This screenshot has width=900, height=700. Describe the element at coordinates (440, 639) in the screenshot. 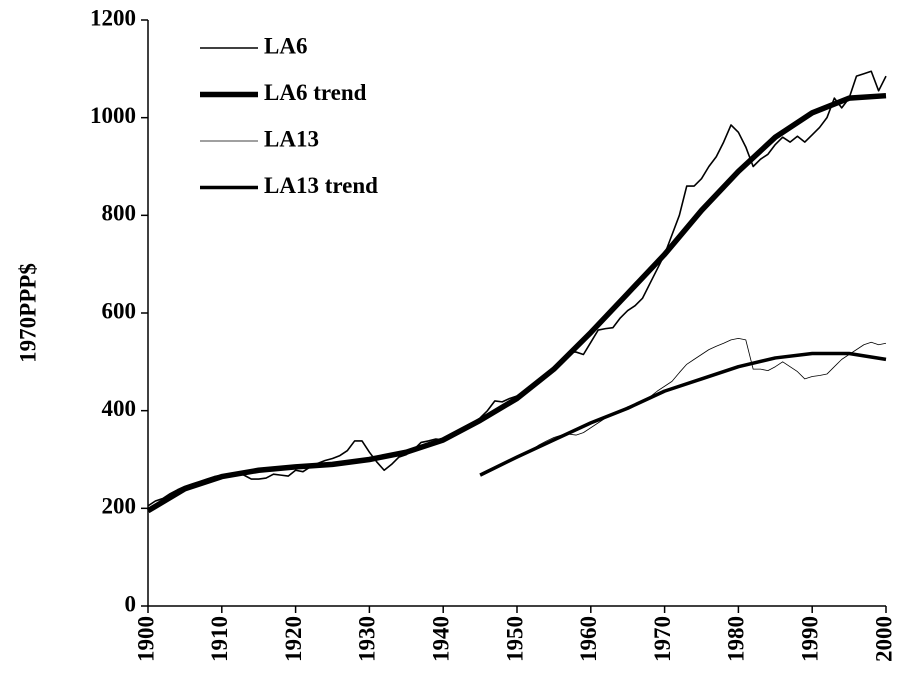

I see `x-tick-label: 1940` at that location.